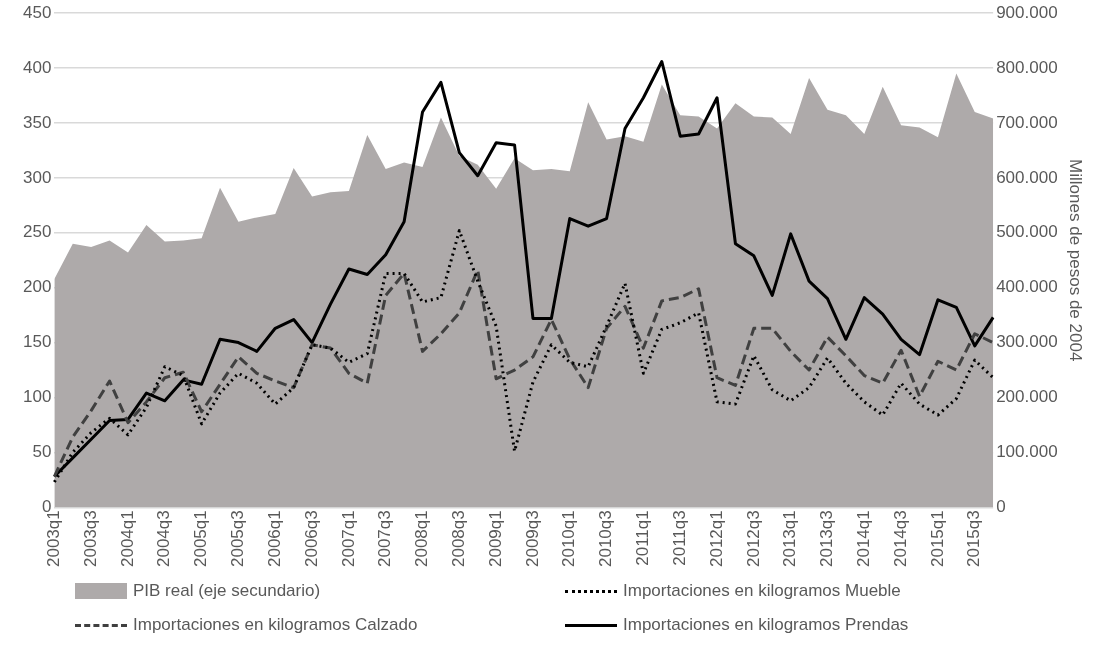  I want to click on legend-label: Importaciones en kilogramos Mueble, so click(762, 591).